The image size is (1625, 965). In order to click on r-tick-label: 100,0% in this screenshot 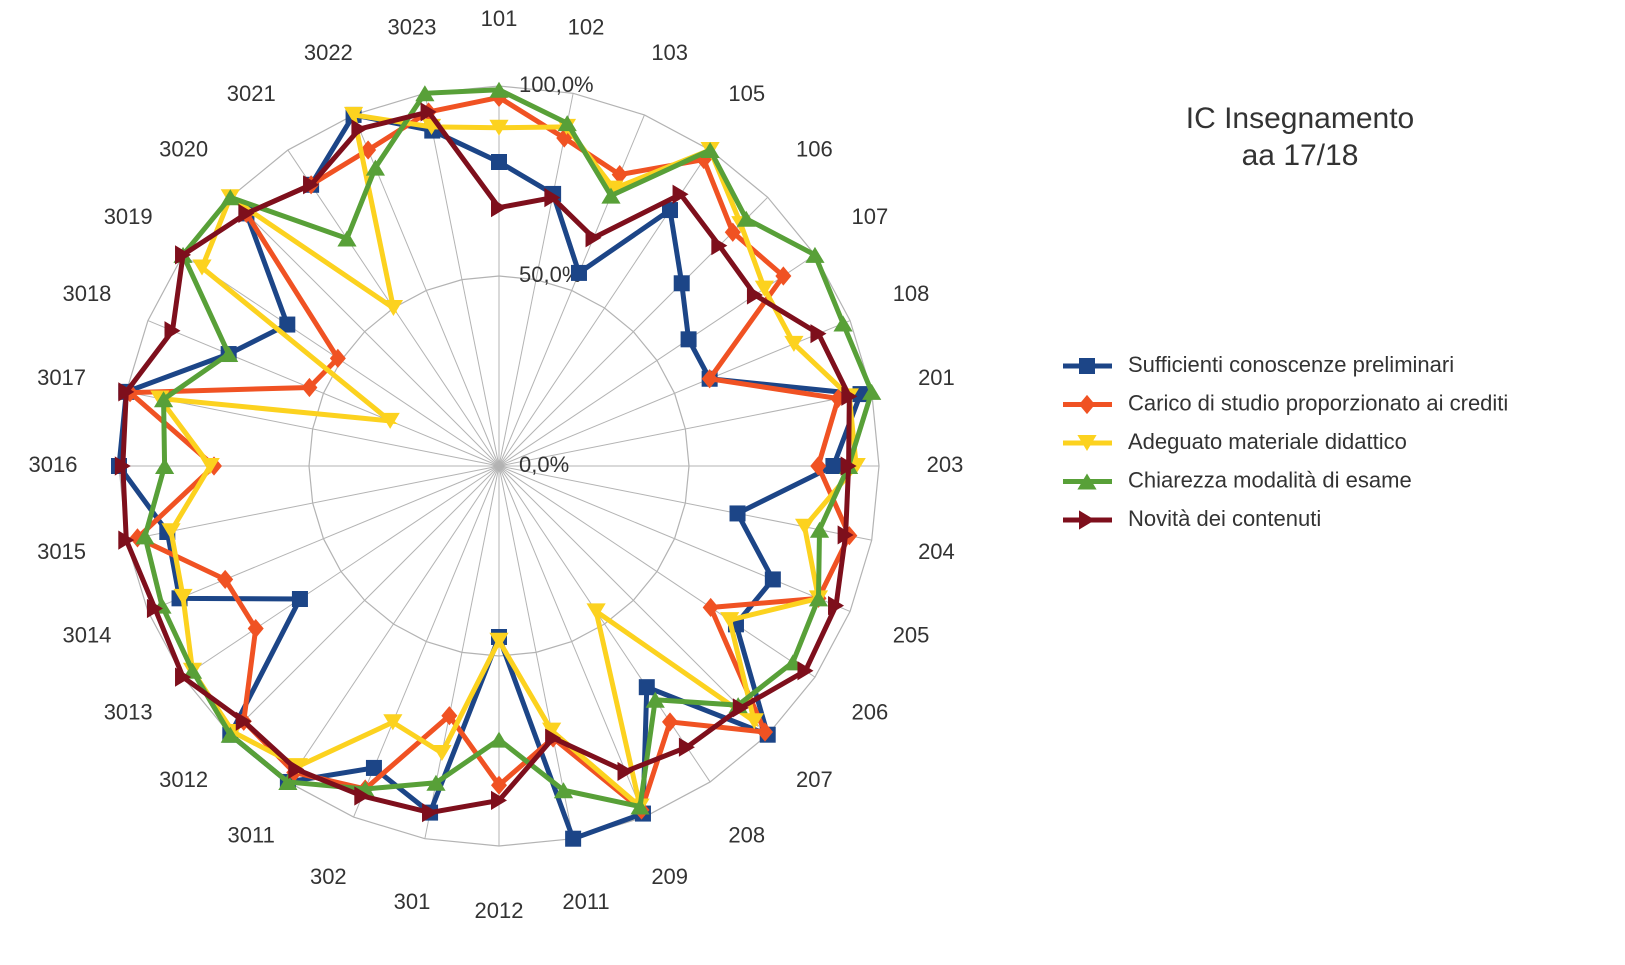, I will do `click(556, 84)`.